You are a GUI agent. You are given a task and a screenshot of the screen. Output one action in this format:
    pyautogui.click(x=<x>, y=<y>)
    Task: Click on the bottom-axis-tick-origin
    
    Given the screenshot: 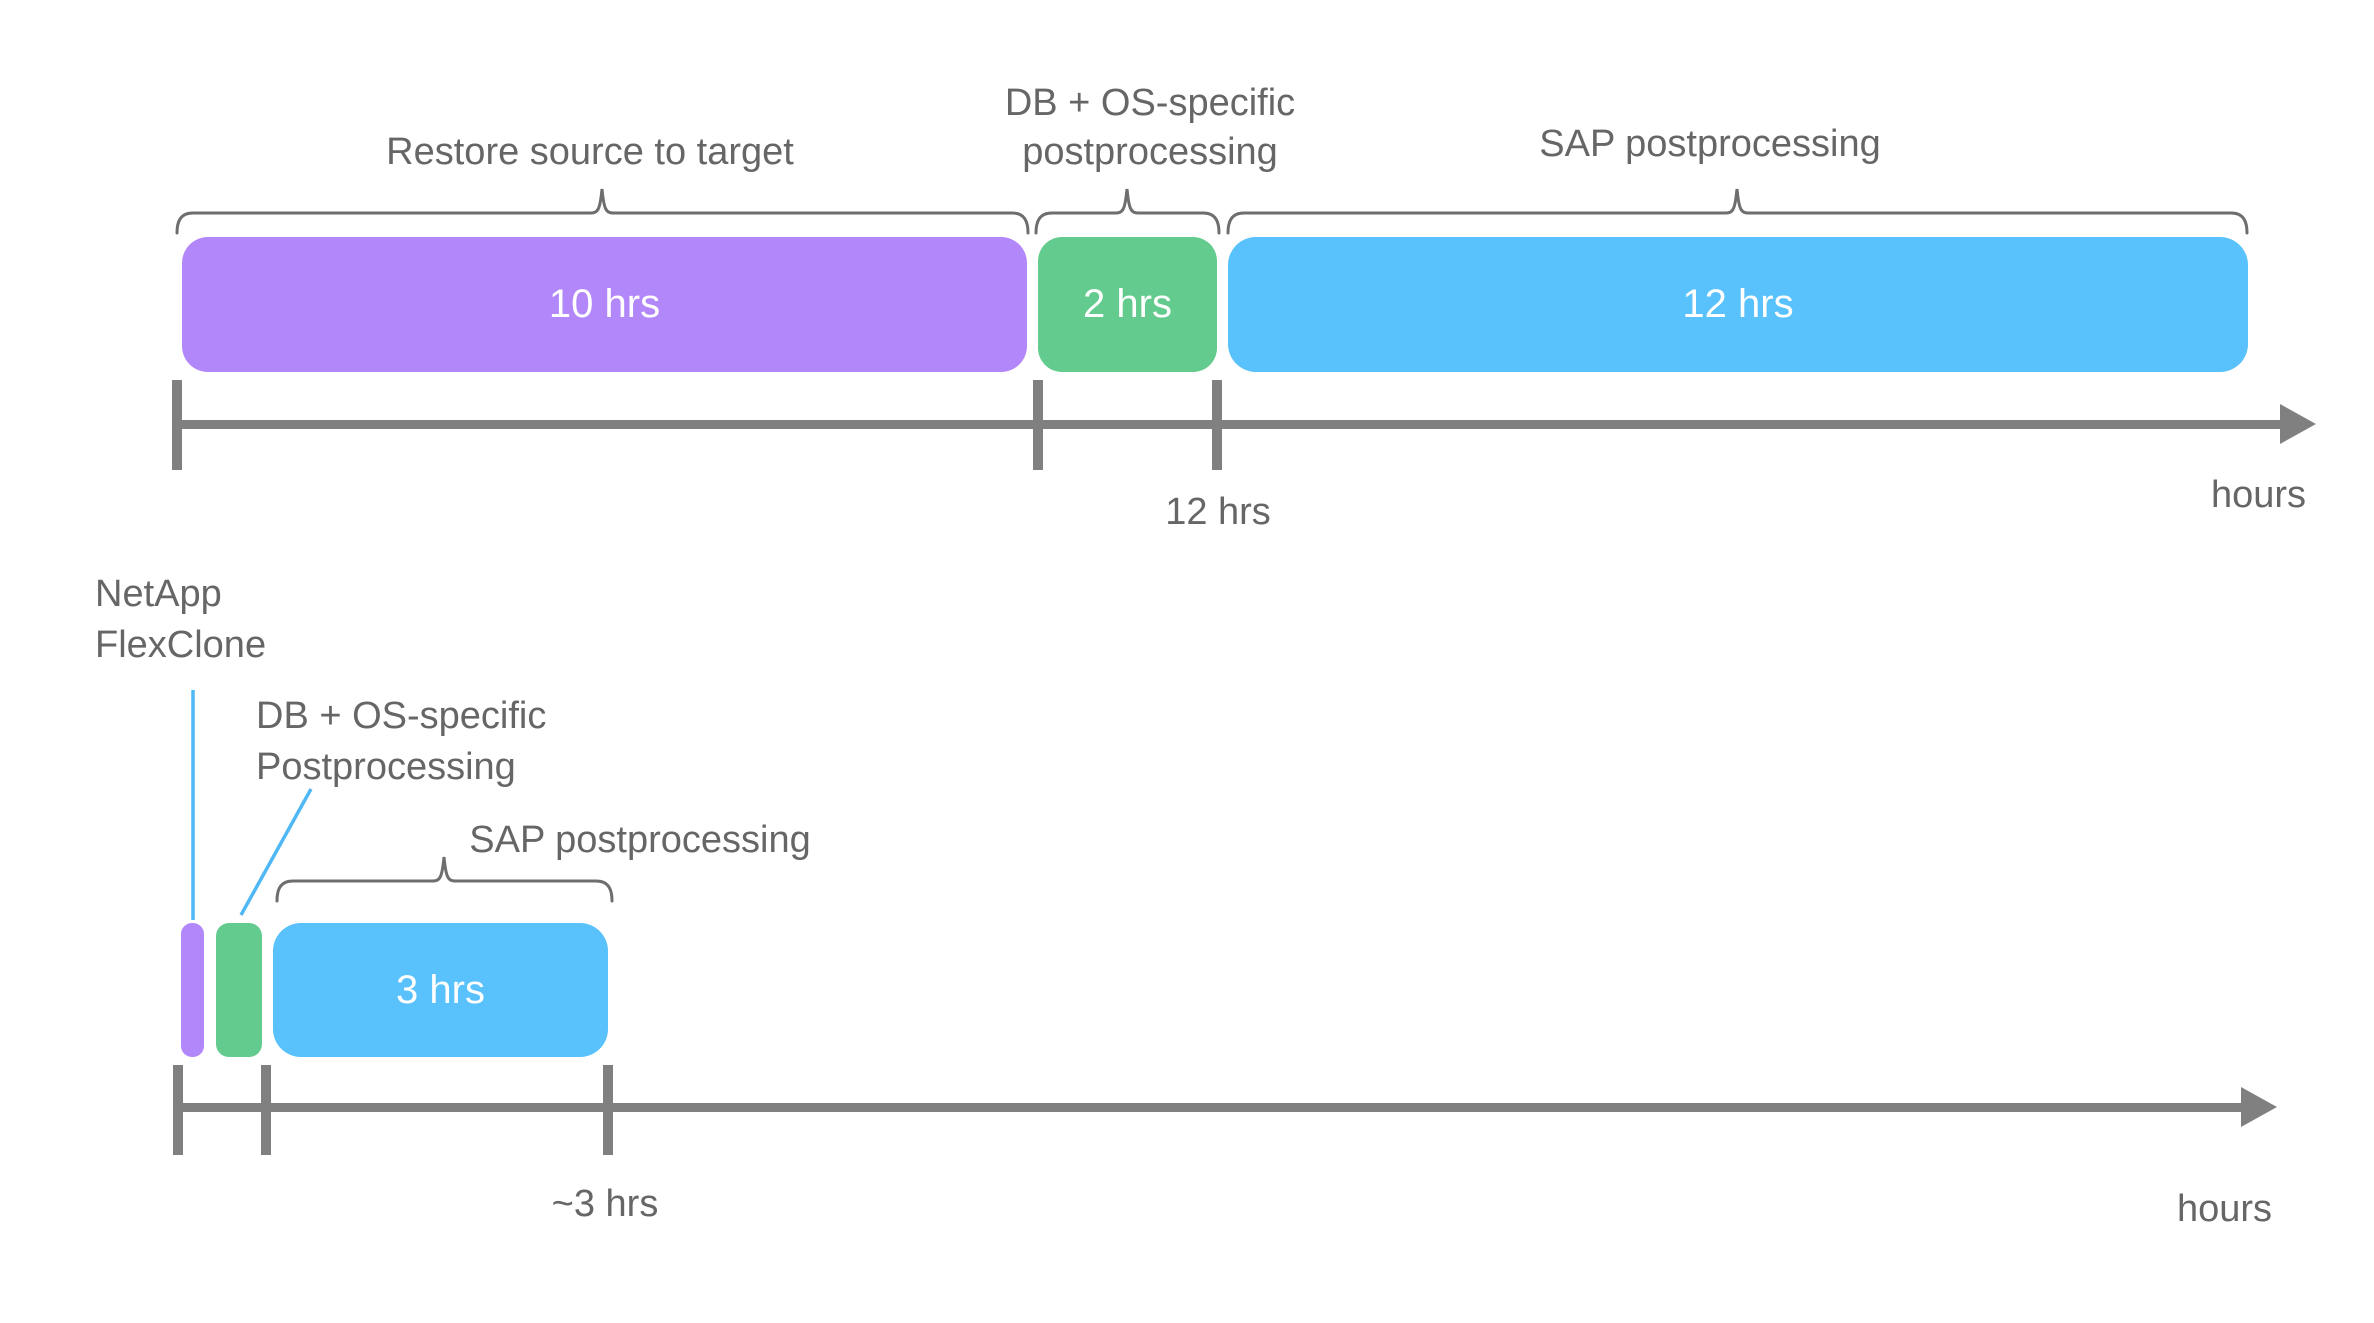 What is the action you would take?
    pyautogui.click(x=178, y=1110)
    